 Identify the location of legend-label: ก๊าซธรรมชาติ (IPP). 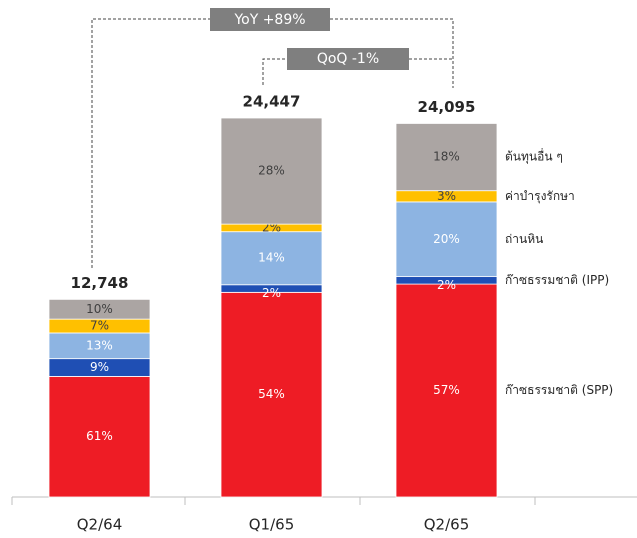
(557, 280).